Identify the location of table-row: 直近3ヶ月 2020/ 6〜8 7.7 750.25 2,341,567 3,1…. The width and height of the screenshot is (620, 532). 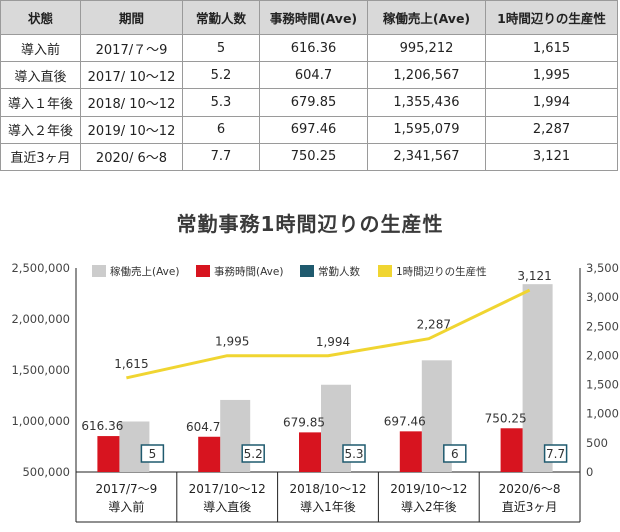
(309, 157).